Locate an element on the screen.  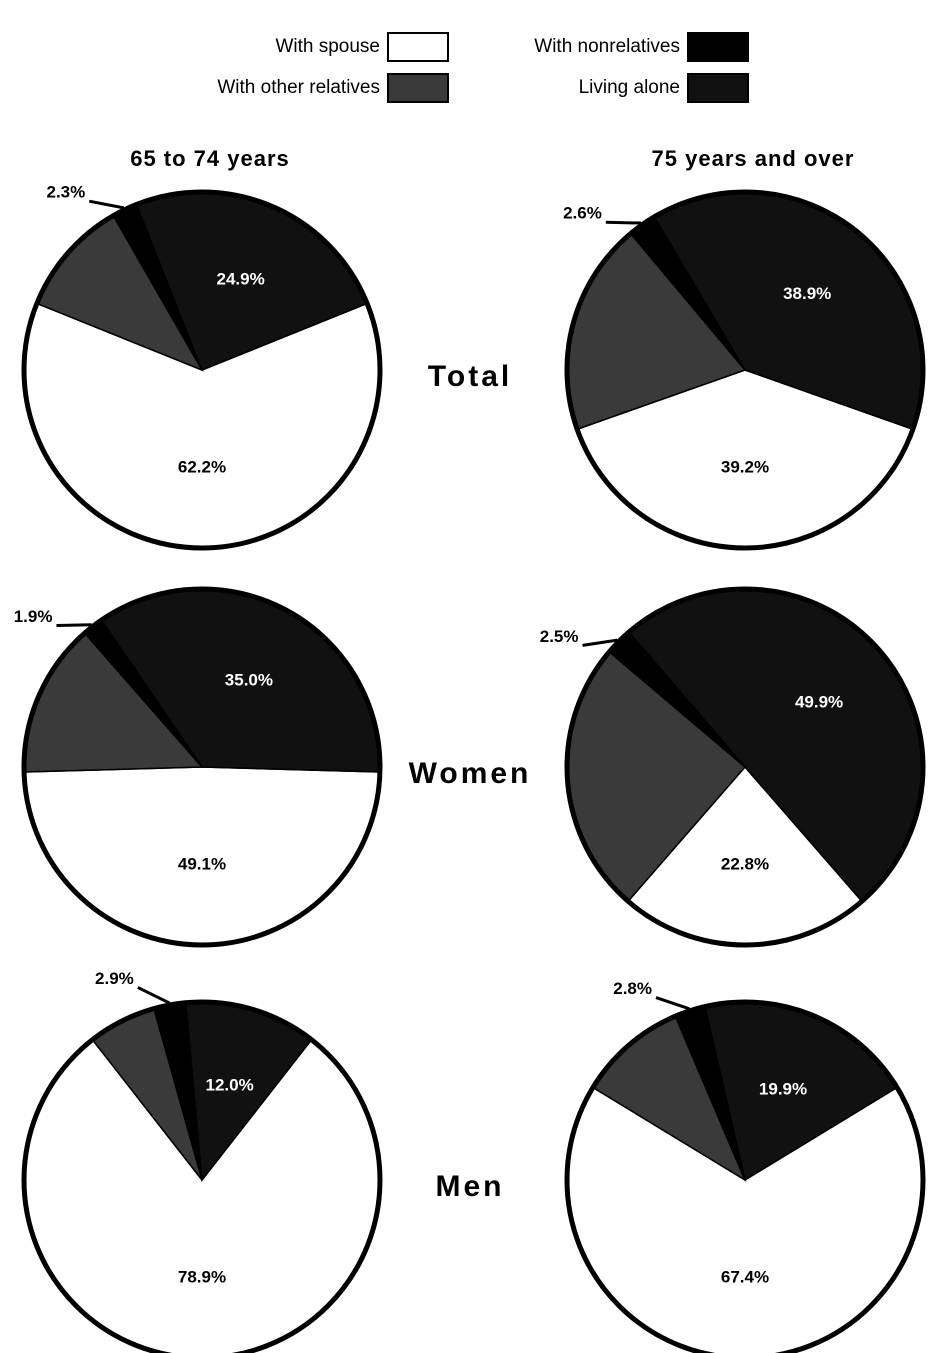
legend-label: With nonrelatives is located at coordinates (607, 46).